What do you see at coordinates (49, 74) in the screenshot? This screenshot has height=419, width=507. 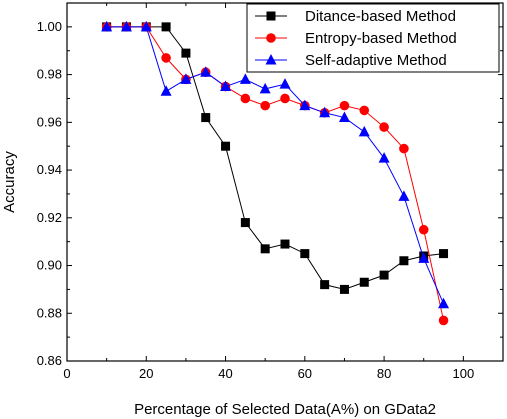 I see `y-tick-label: 0.98` at bounding box center [49, 74].